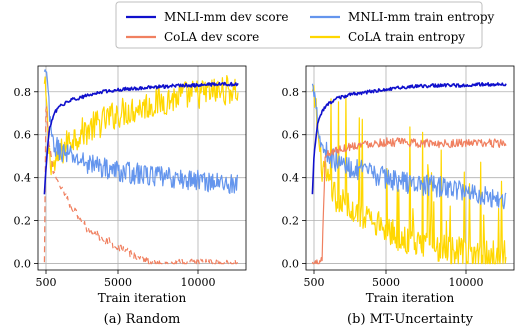 This screenshot has width=529, height=331. I want to click on panel-caption: (a) Random, so click(142, 319).